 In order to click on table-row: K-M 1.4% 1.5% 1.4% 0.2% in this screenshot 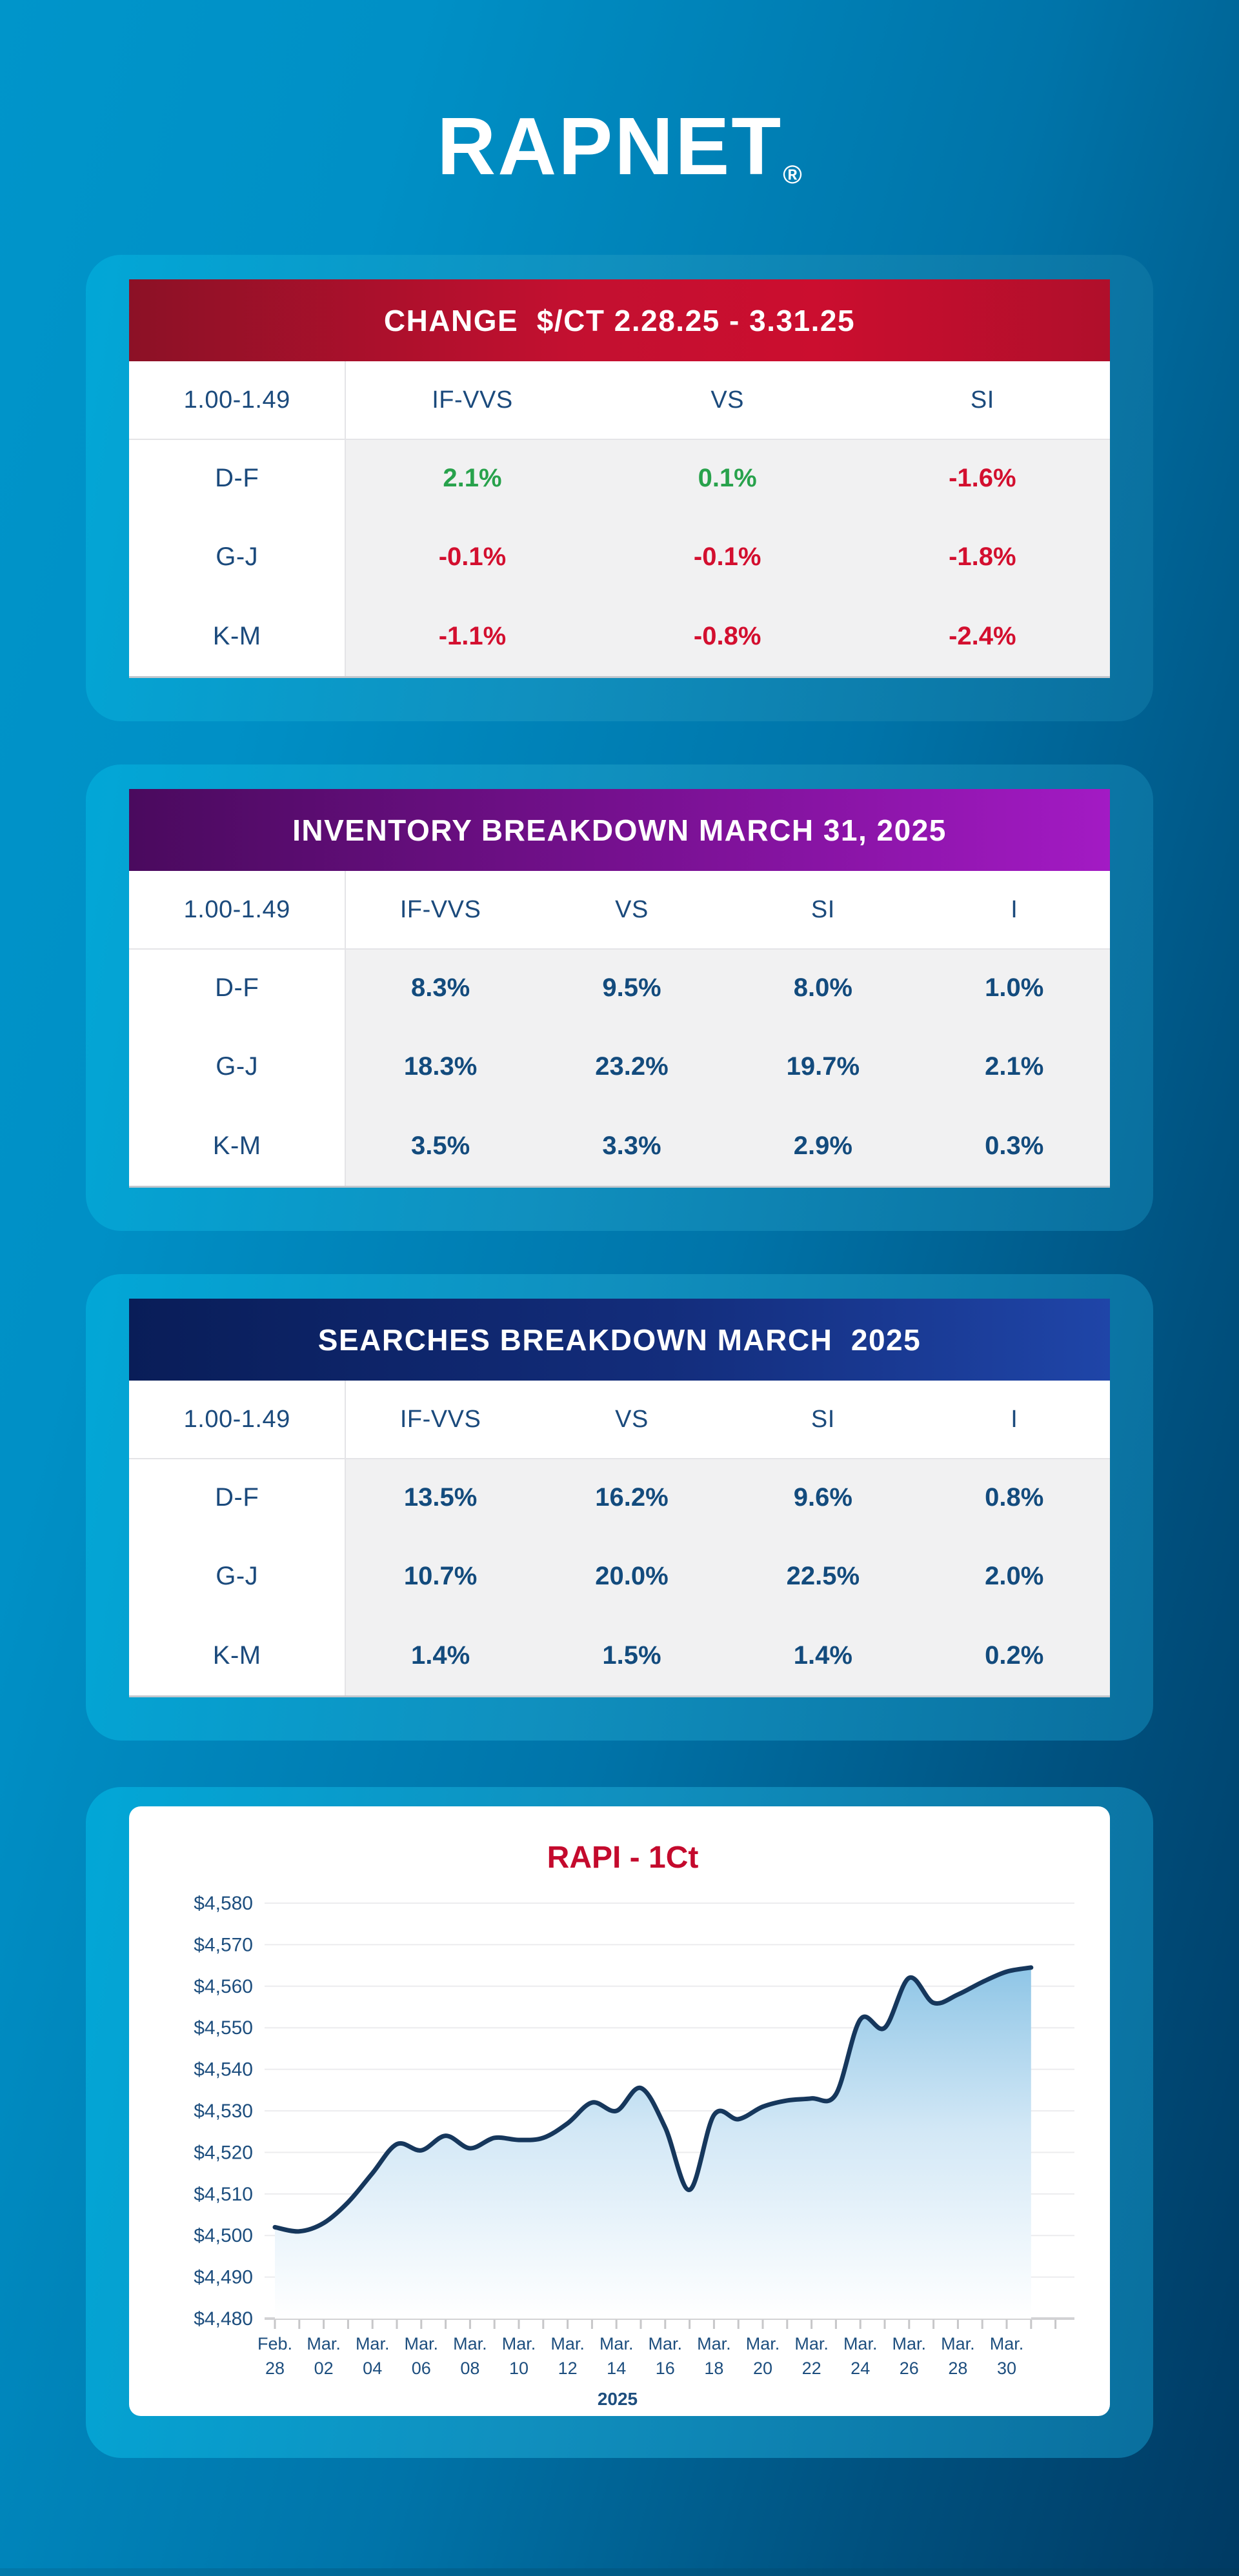, I will do `click(619, 1655)`.